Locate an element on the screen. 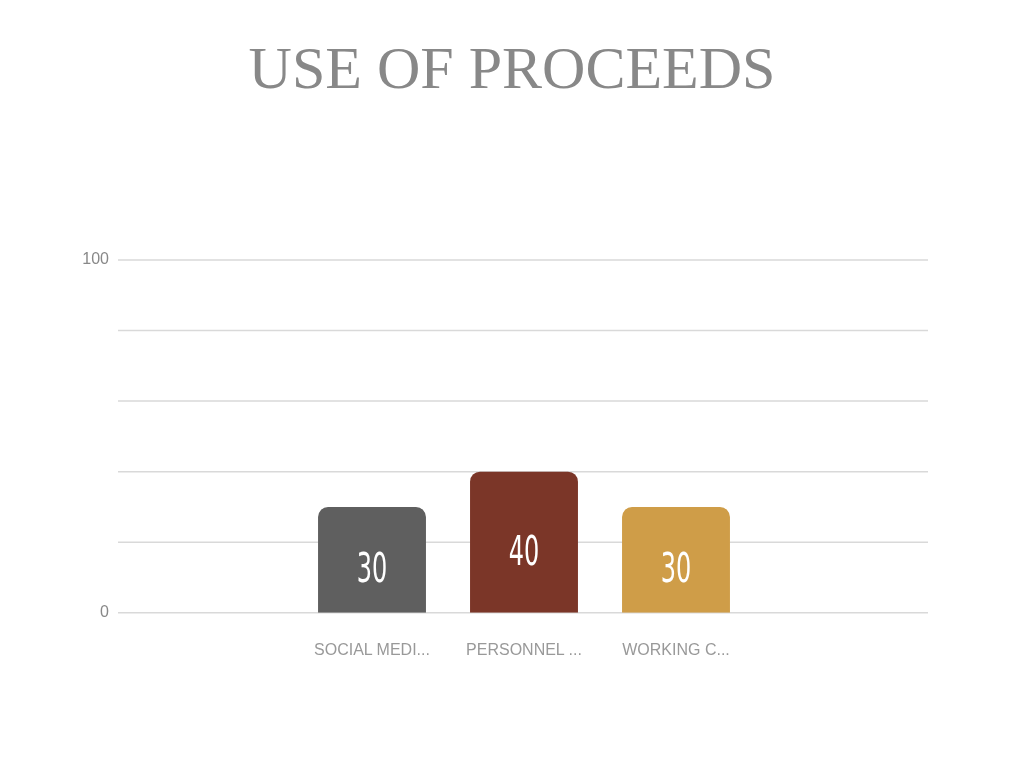 The width and height of the screenshot is (1024, 768). y-tick-label: 100 is located at coordinates (96, 259).